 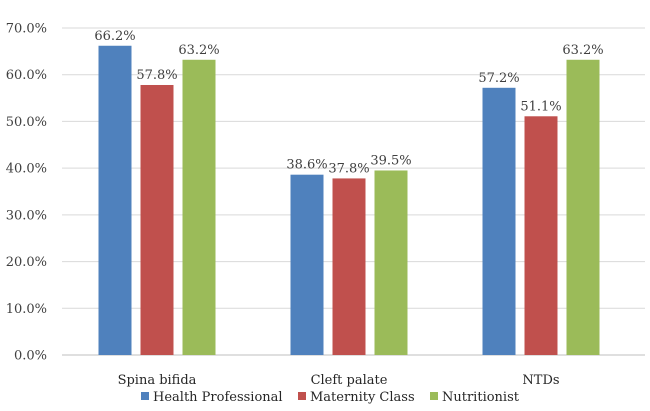 What do you see at coordinates (26, 262) in the screenshot?
I see `y-tick-label: 20.0%` at bounding box center [26, 262].